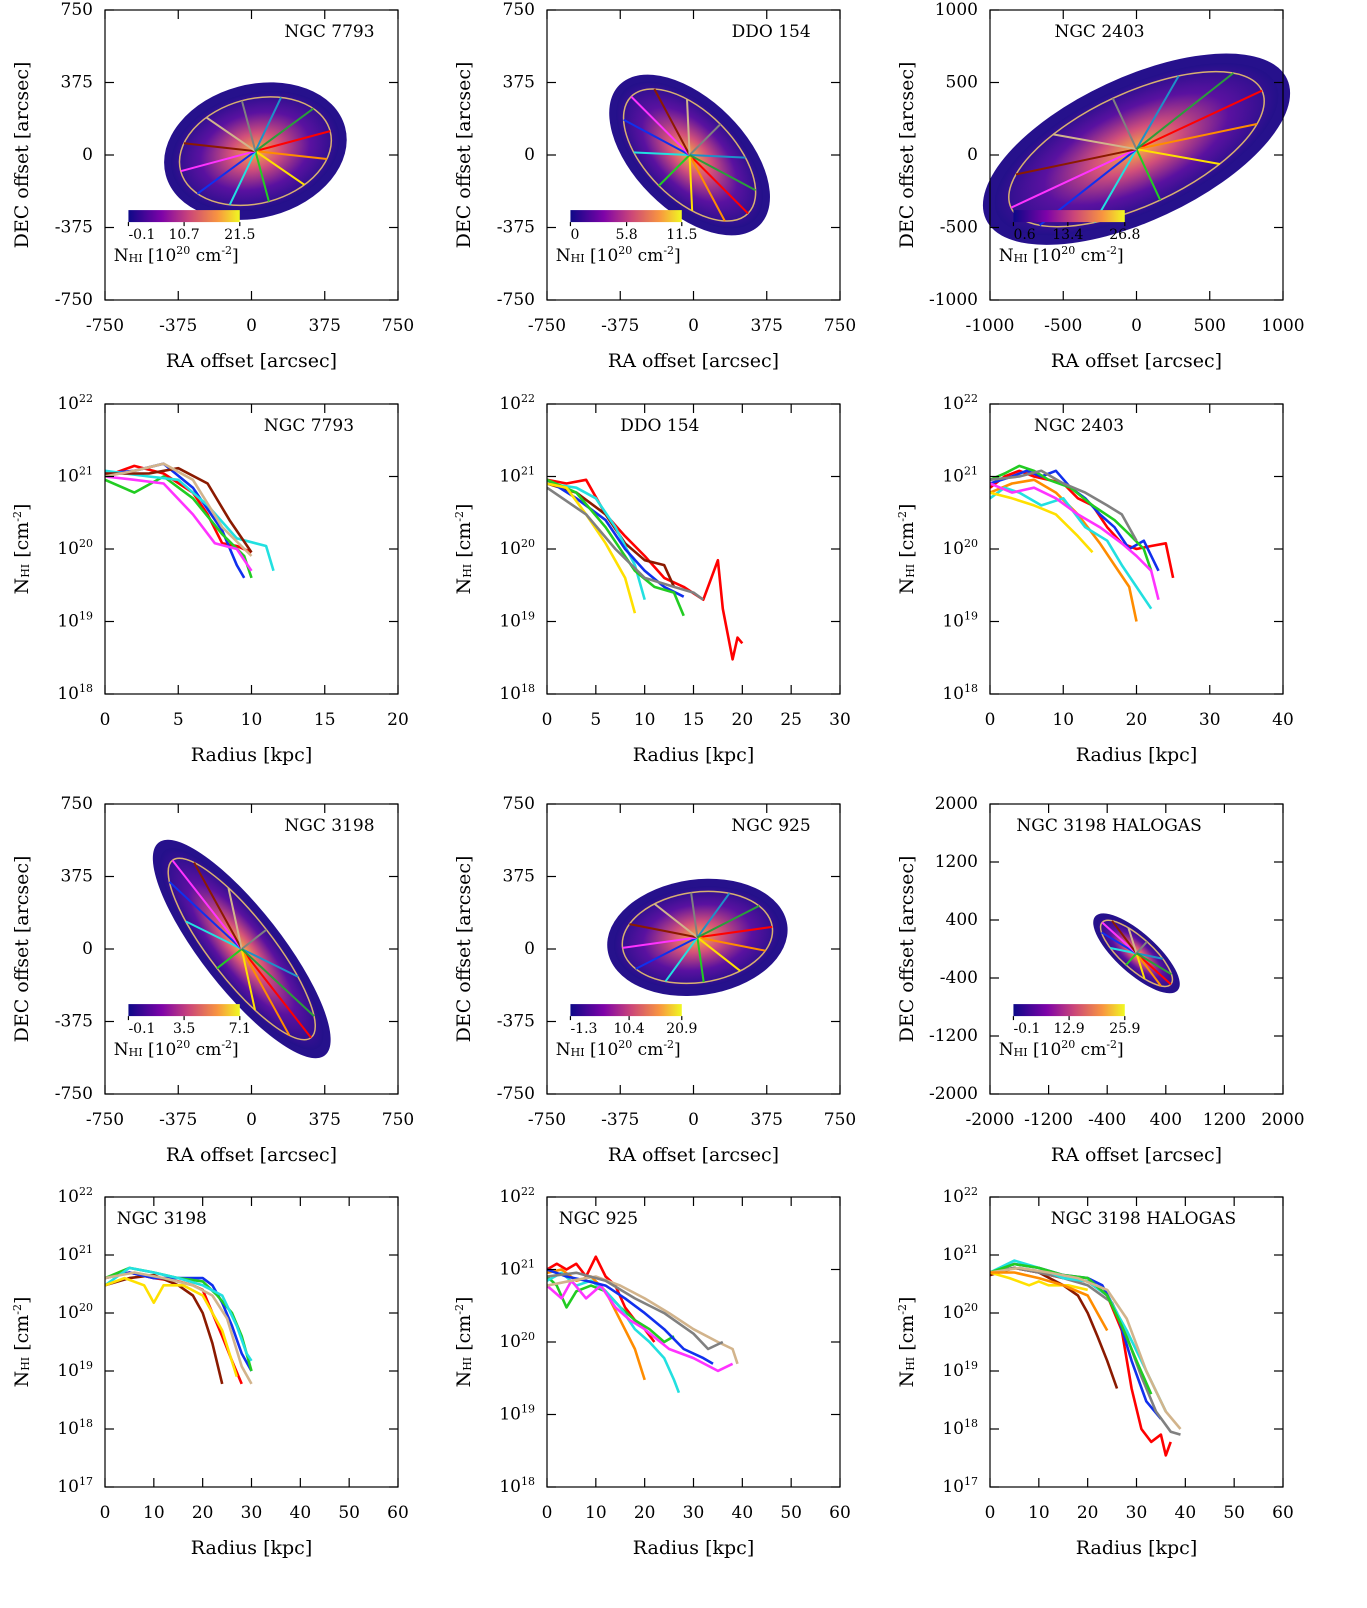  Describe the element at coordinates (1108, 826) in the screenshot. I see `panel-title: NGC 3198 HALOGAS` at that location.